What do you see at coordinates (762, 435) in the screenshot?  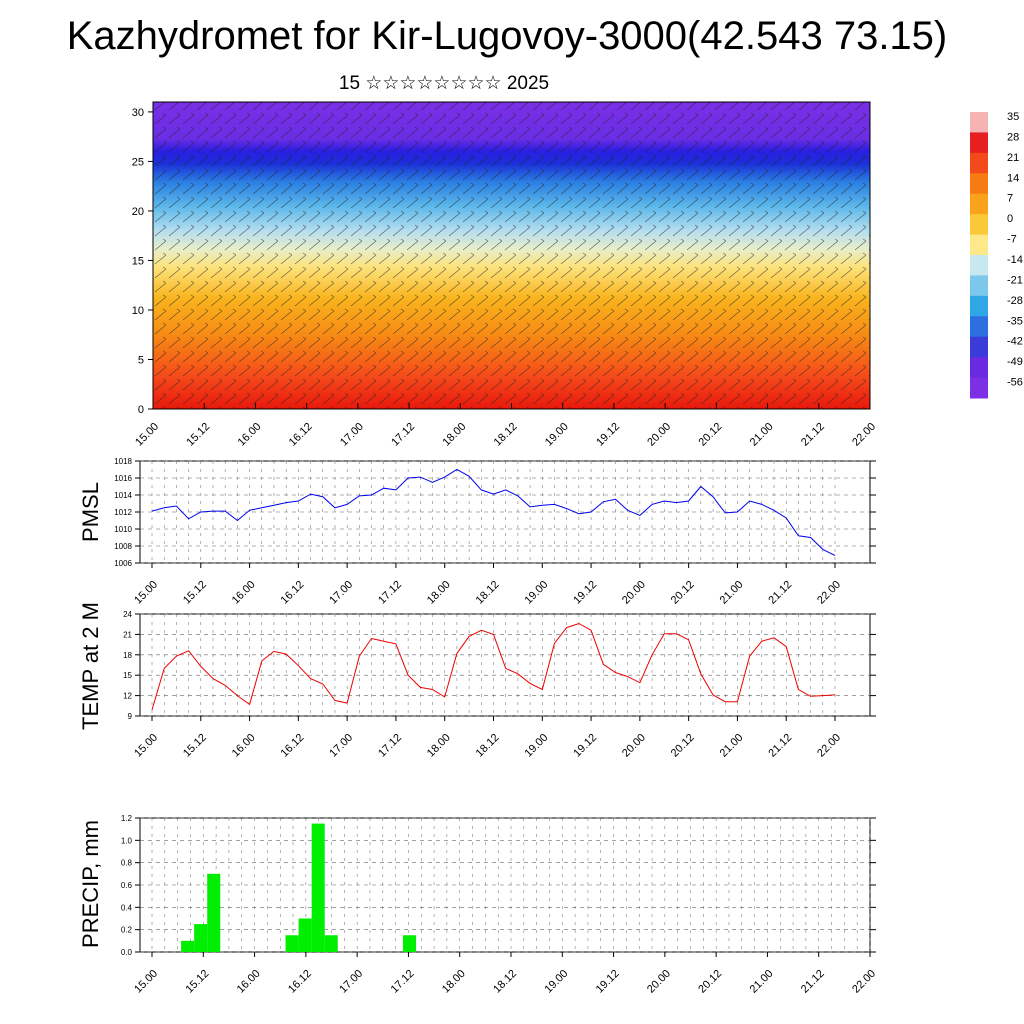 I see `heatmap-x-tick-label: 21.00` at bounding box center [762, 435].